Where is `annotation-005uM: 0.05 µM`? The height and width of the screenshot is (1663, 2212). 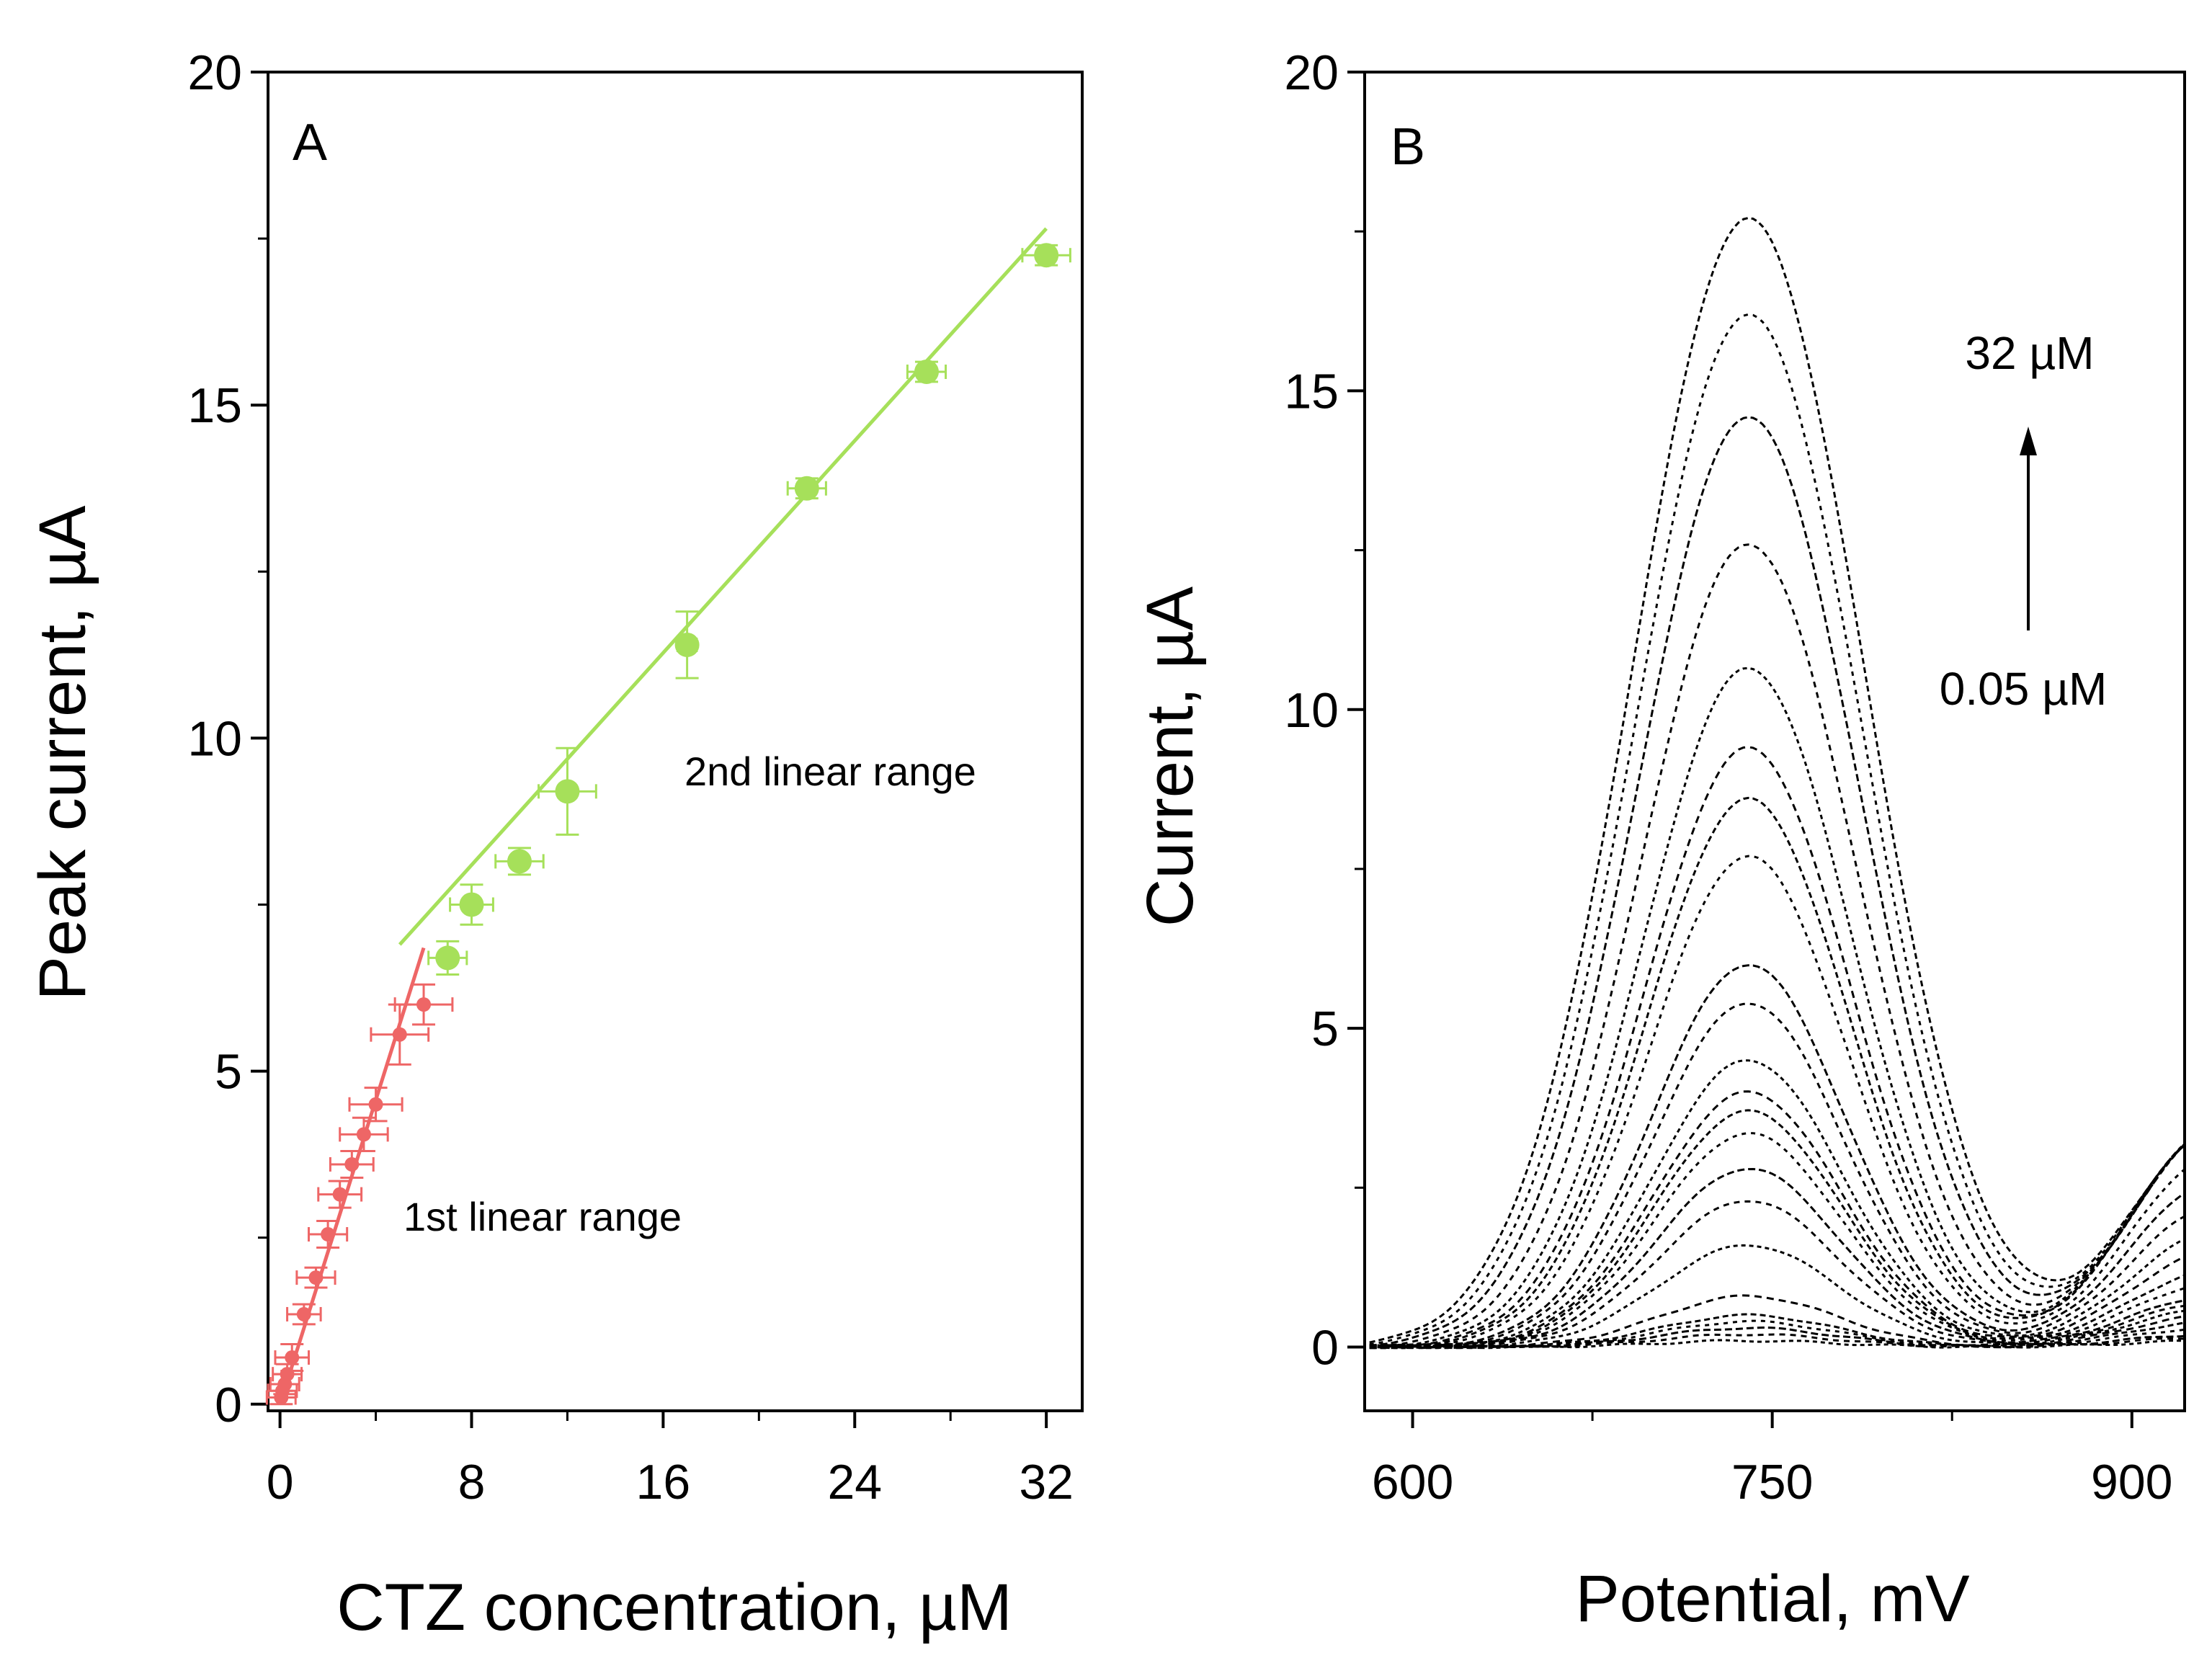 annotation-005uM: 0.05 µM is located at coordinates (2024, 689).